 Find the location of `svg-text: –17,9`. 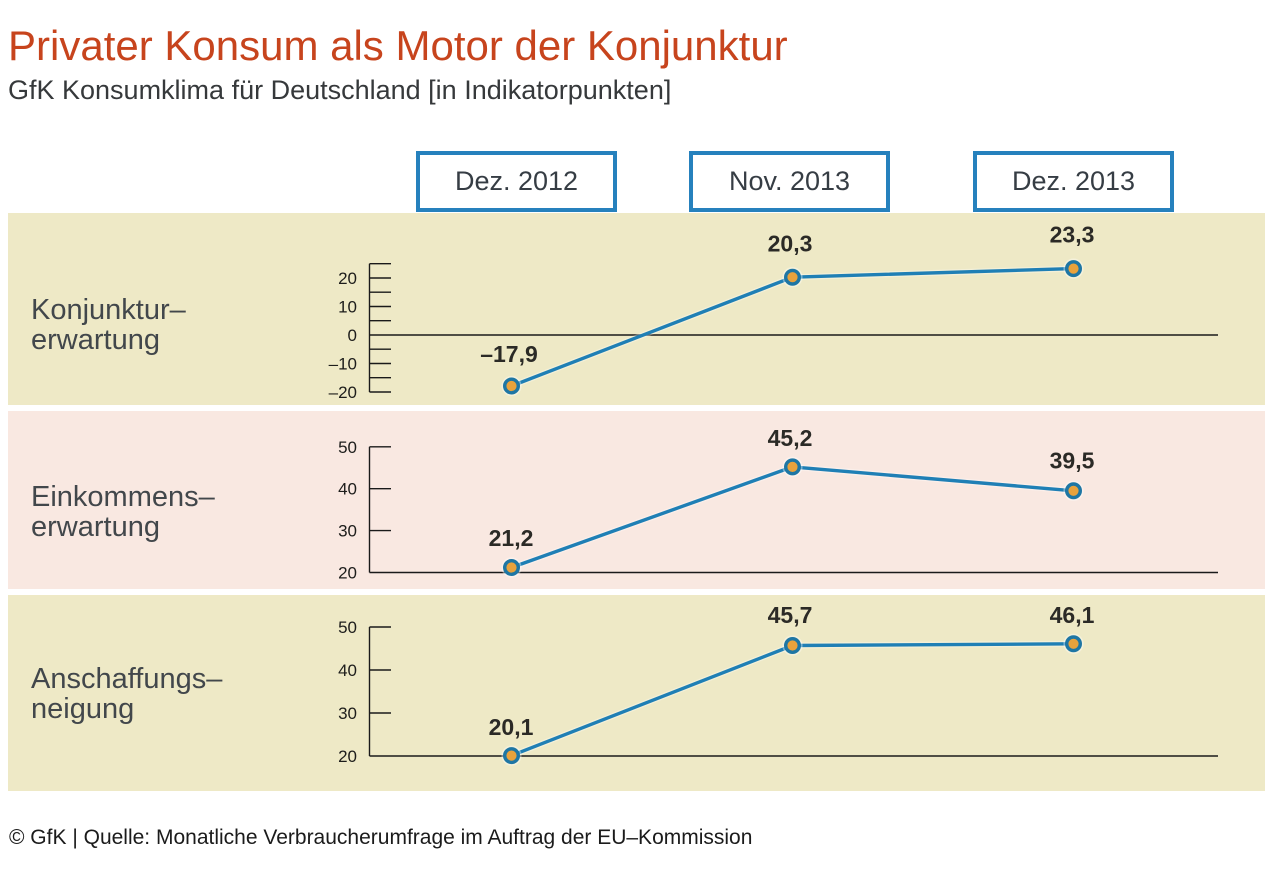

svg-text: –17,9 is located at coordinates (509, 354).